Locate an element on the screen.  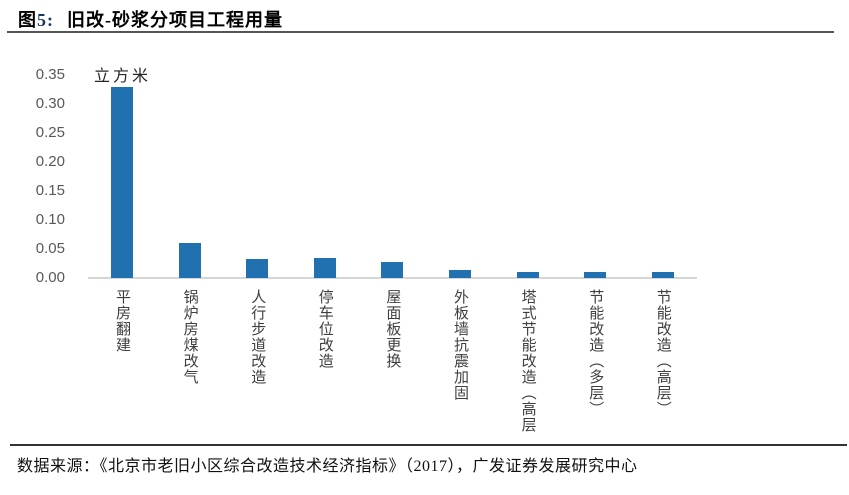
figure-number-prefix: 图 is located at coordinates (27, 20).